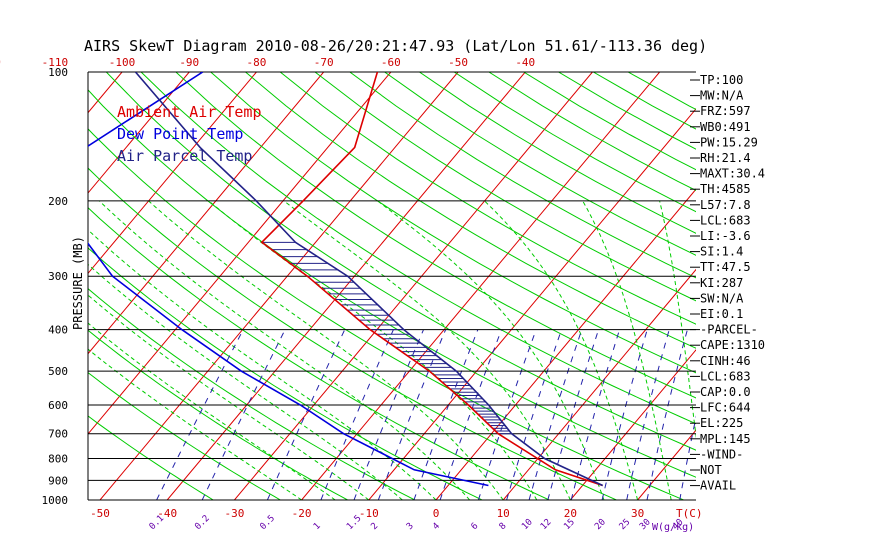  What do you see at coordinates (234, 513) in the screenshot?
I see `bottom-temp-tick: -30` at bounding box center [234, 513].